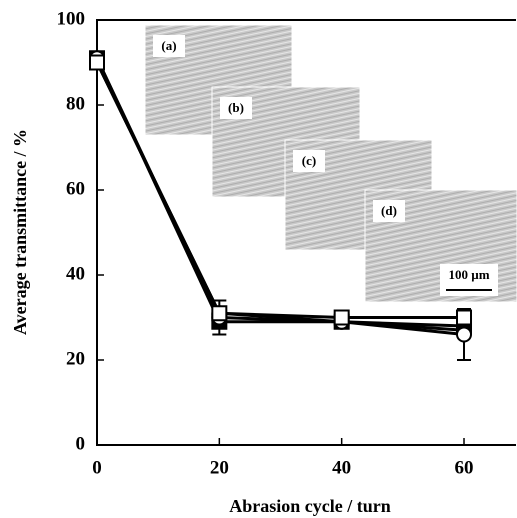 Image resolution: width=517 pixels, height=518 pixels. What do you see at coordinates (75, 103) in the screenshot?
I see `y-tick-label: 80` at bounding box center [75, 103].